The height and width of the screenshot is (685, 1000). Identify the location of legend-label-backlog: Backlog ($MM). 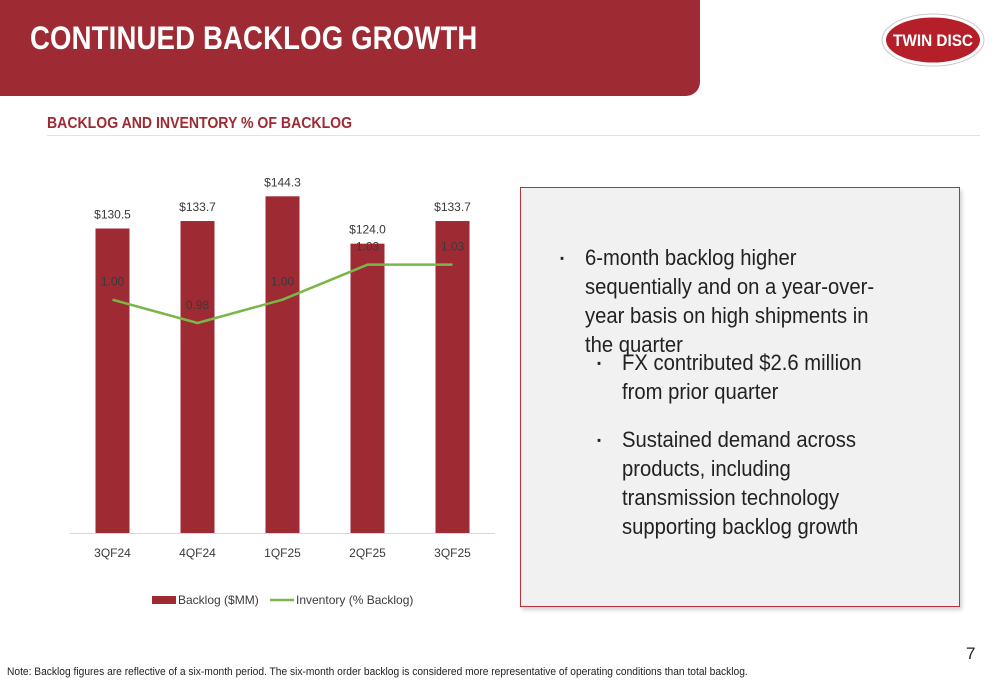
(218, 600).